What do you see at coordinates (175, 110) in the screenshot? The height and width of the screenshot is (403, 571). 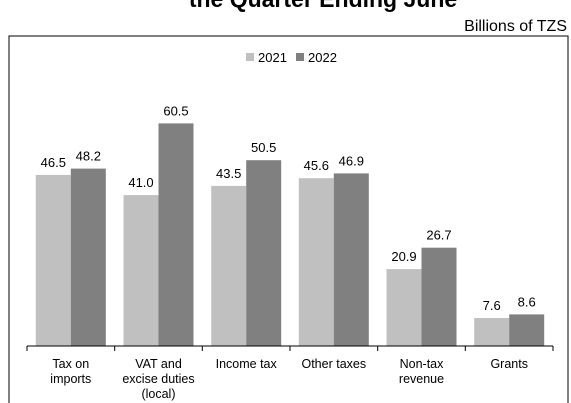 I see `data-label-2022-1: 60.5` at bounding box center [175, 110].